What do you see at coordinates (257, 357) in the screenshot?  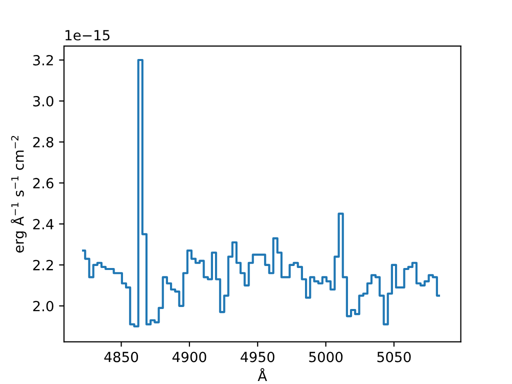 I see `x-tick-label: 4950` at bounding box center [257, 357].